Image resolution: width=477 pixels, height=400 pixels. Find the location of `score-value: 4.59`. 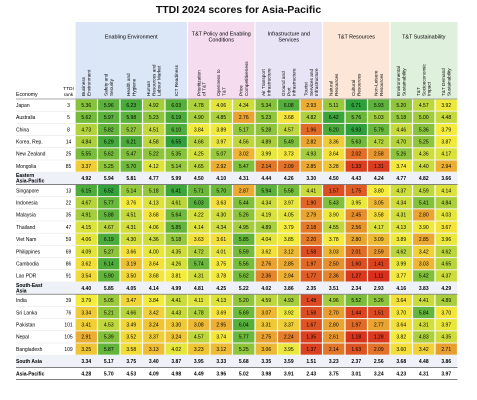

score-value: 4.59 is located at coordinates (266, 301).